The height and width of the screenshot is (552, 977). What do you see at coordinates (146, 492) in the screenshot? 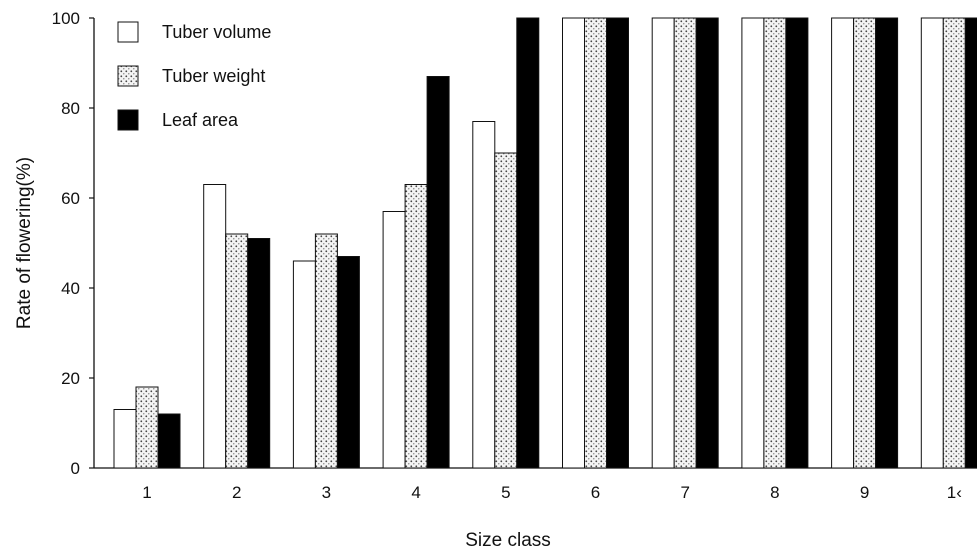
I see `x-tick-label: 1` at bounding box center [146, 492].